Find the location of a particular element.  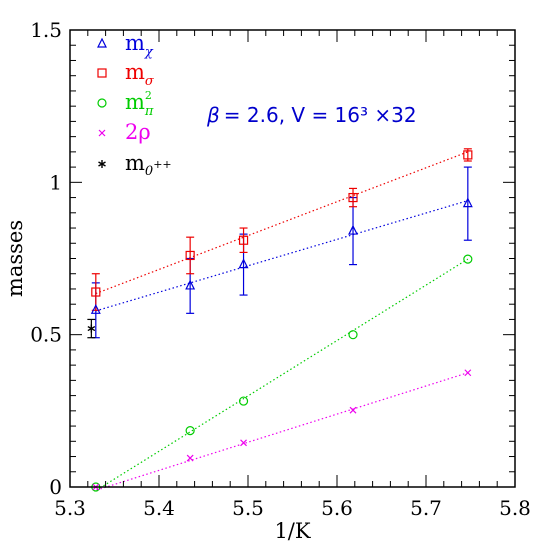

y-tick-label: 0.5 is located at coordinates (46, 335).